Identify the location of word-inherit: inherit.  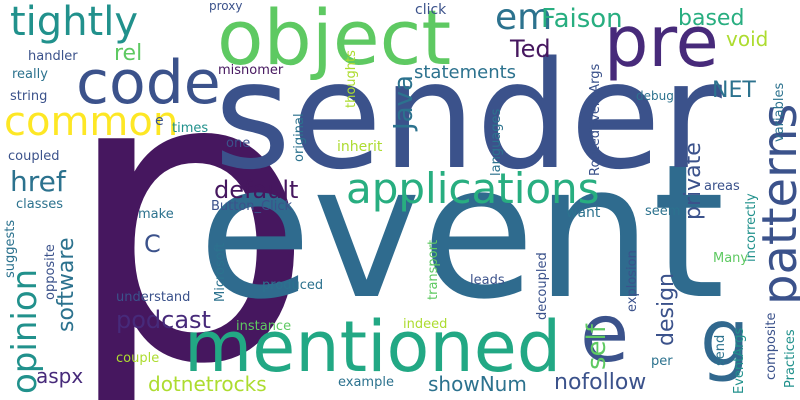
(360, 147).